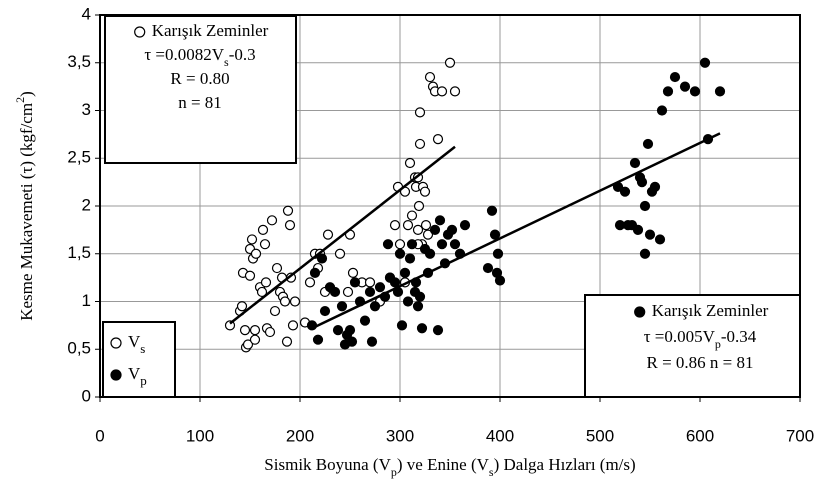  What do you see at coordinates (99, 435) in the screenshot?
I see `x-tick-label: 0` at bounding box center [99, 435].